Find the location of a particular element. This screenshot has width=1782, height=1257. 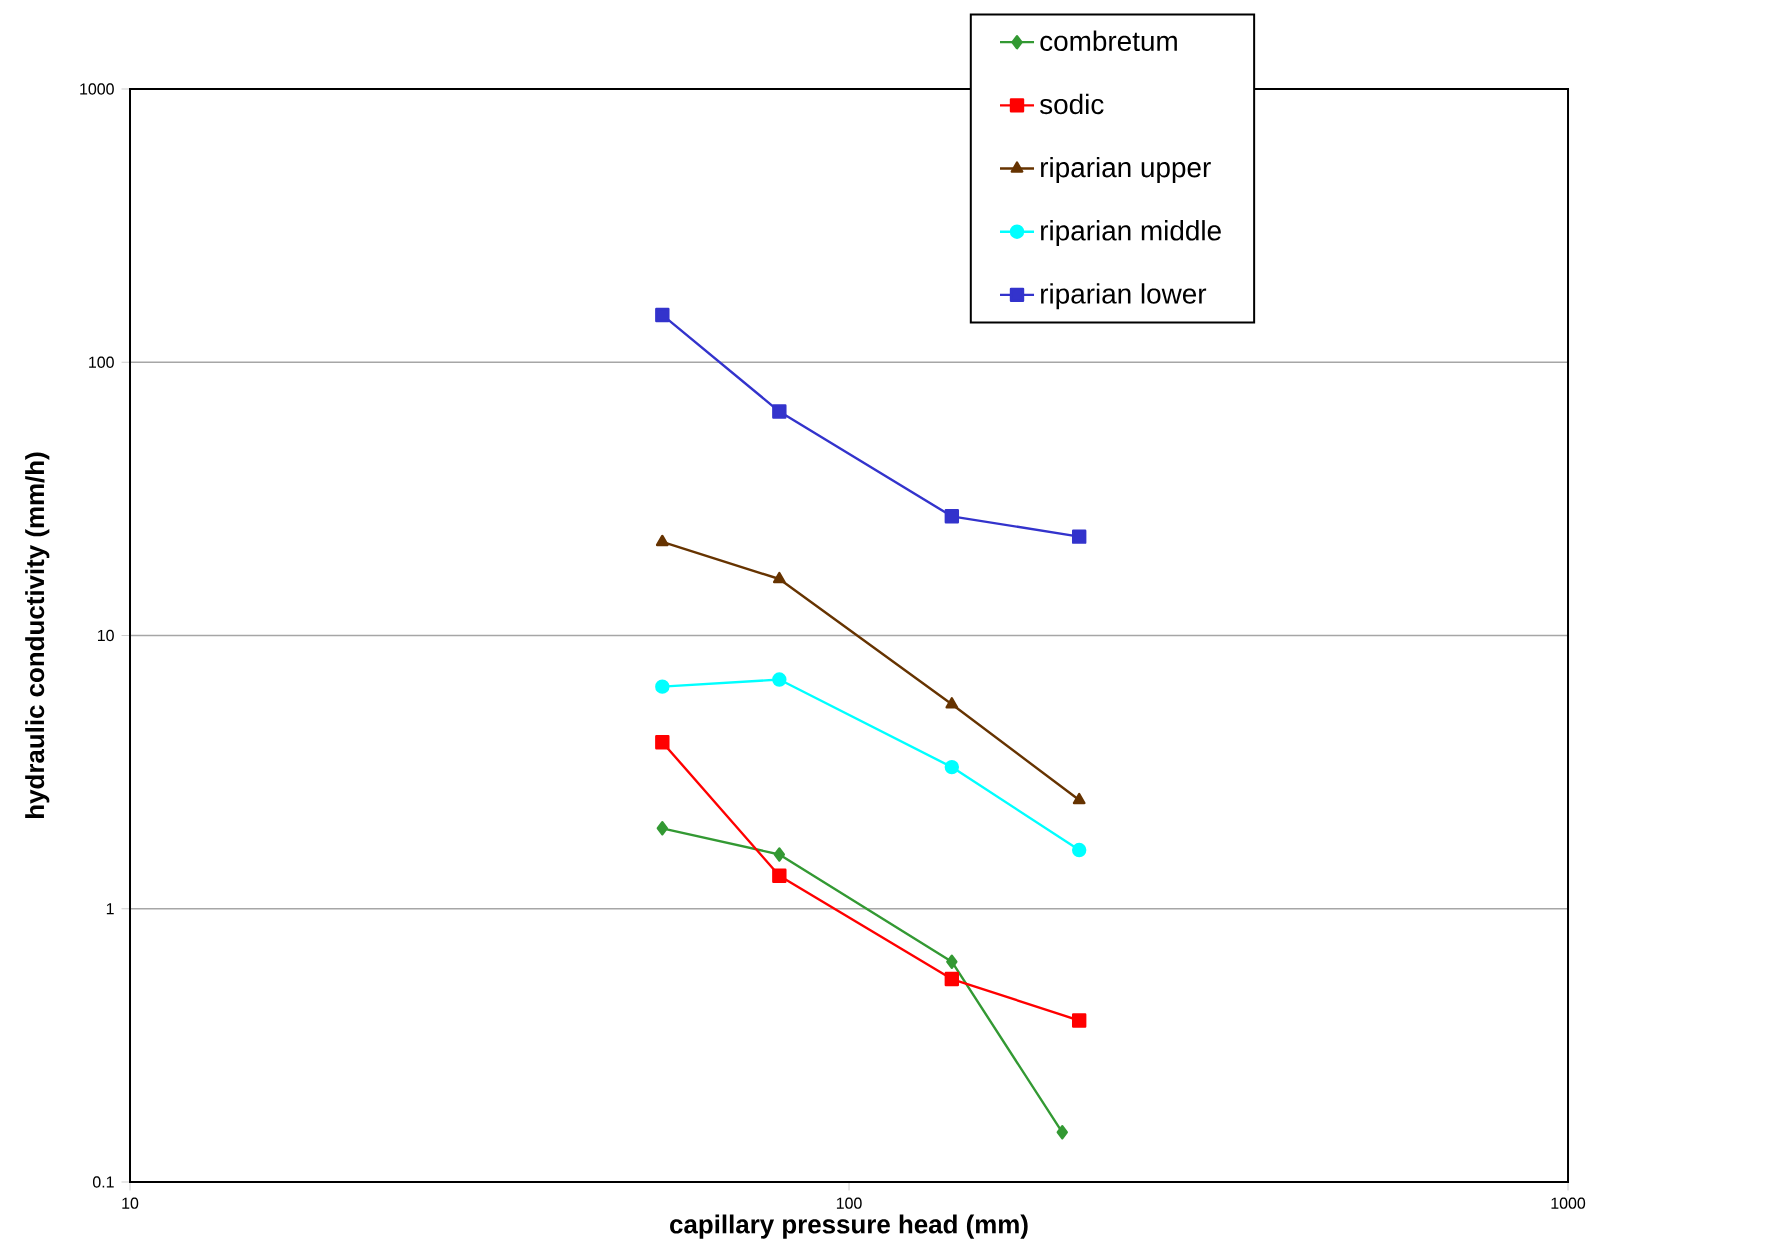

x-axis-title: capillary pressure head (mm) is located at coordinates (849, 1226).